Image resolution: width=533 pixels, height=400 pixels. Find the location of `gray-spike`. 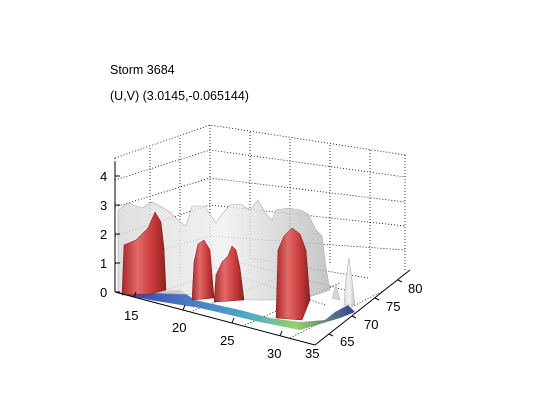

gray-spike is located at coordinates (349, 281).